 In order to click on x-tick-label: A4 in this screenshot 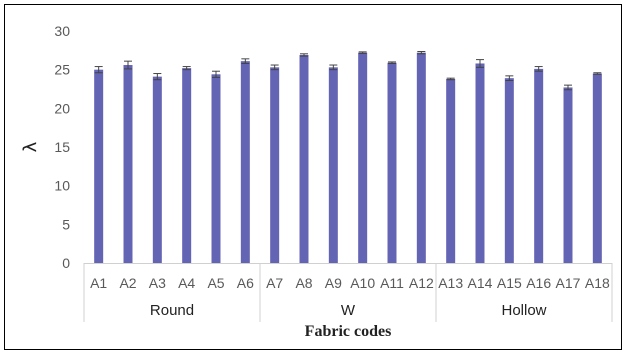, I will do `click(186, 283)`.